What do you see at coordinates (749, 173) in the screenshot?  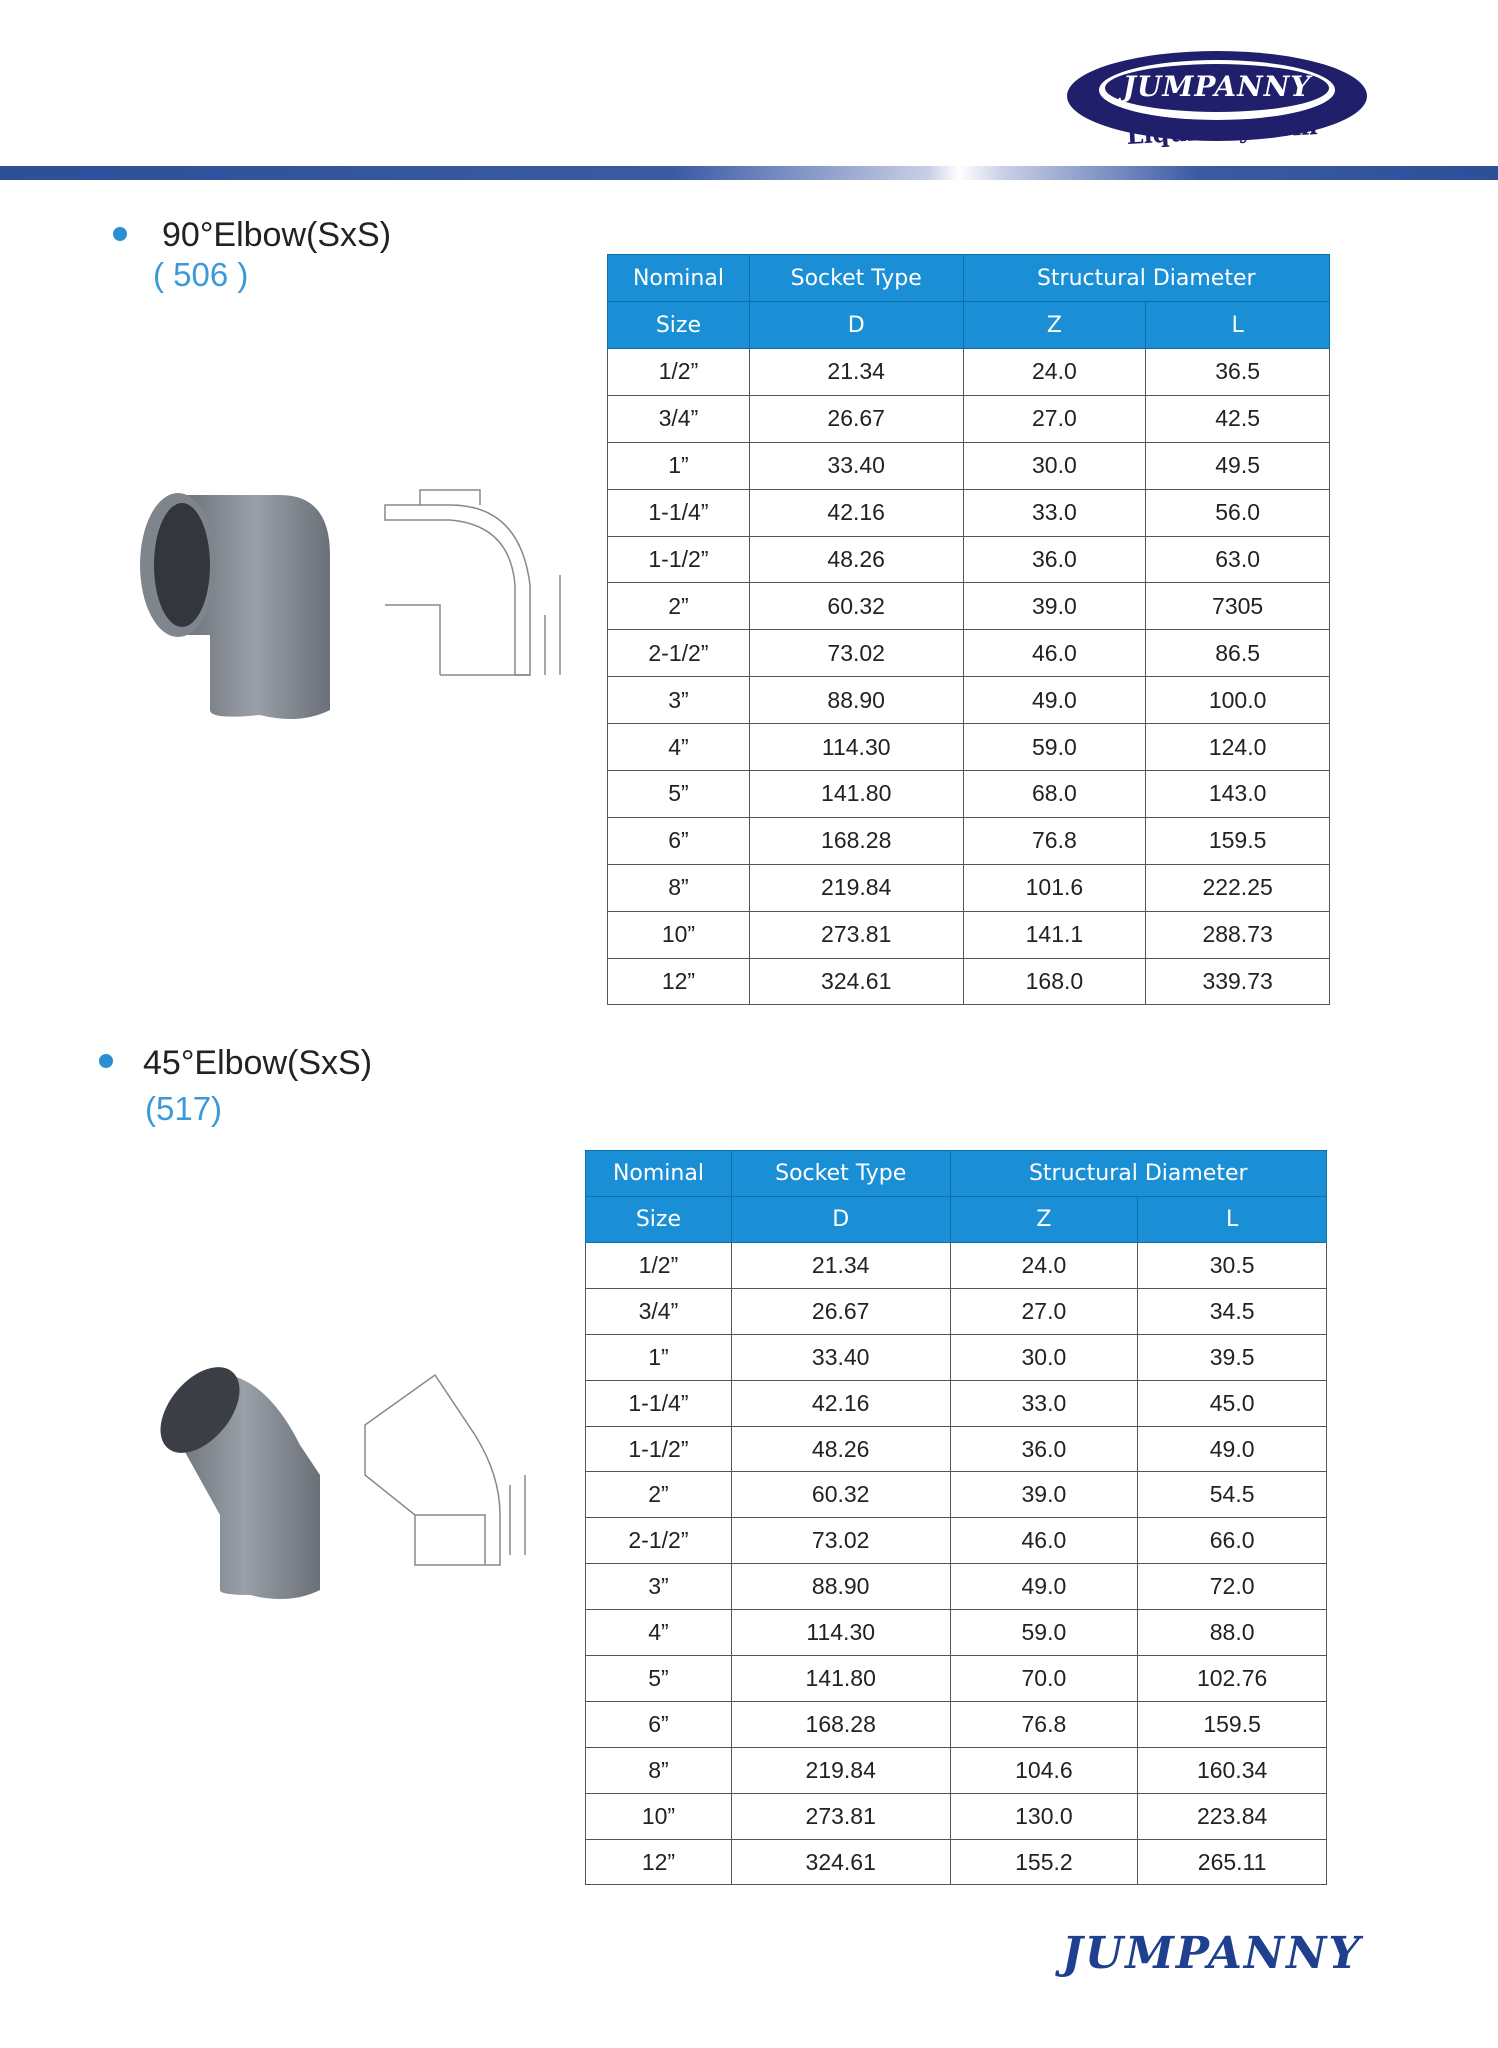 I see `header-stripe` at bounding box center [749, 173].